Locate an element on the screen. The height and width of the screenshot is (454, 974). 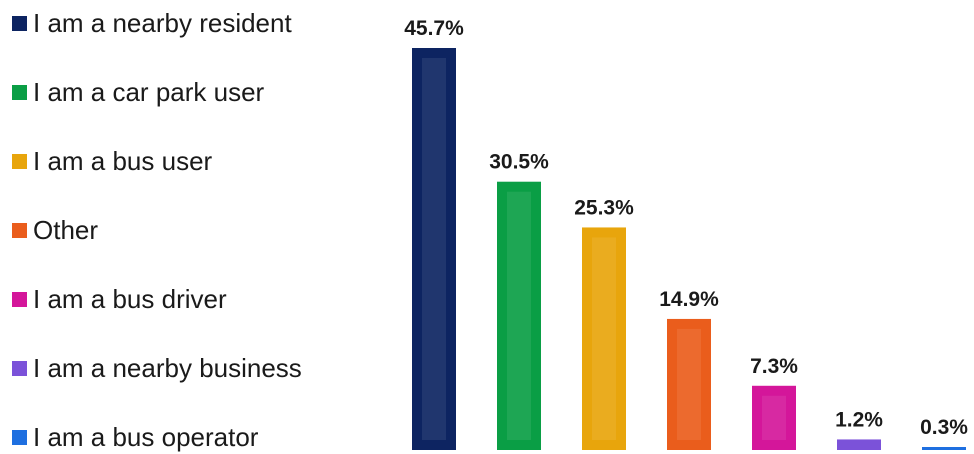
bar-value-label: 7.3% is located at coordinates (774, 366).